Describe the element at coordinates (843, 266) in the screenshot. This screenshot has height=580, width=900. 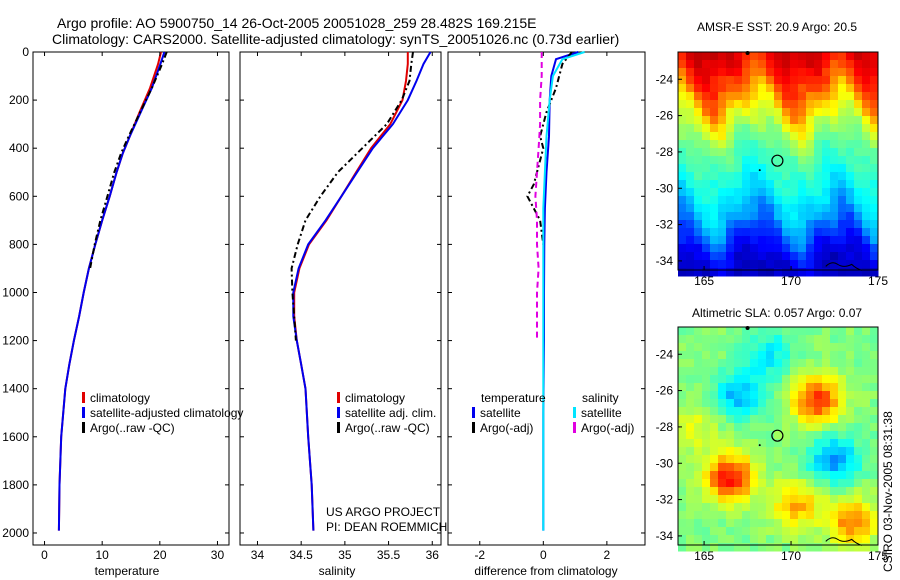
I see `coastline` at that location.